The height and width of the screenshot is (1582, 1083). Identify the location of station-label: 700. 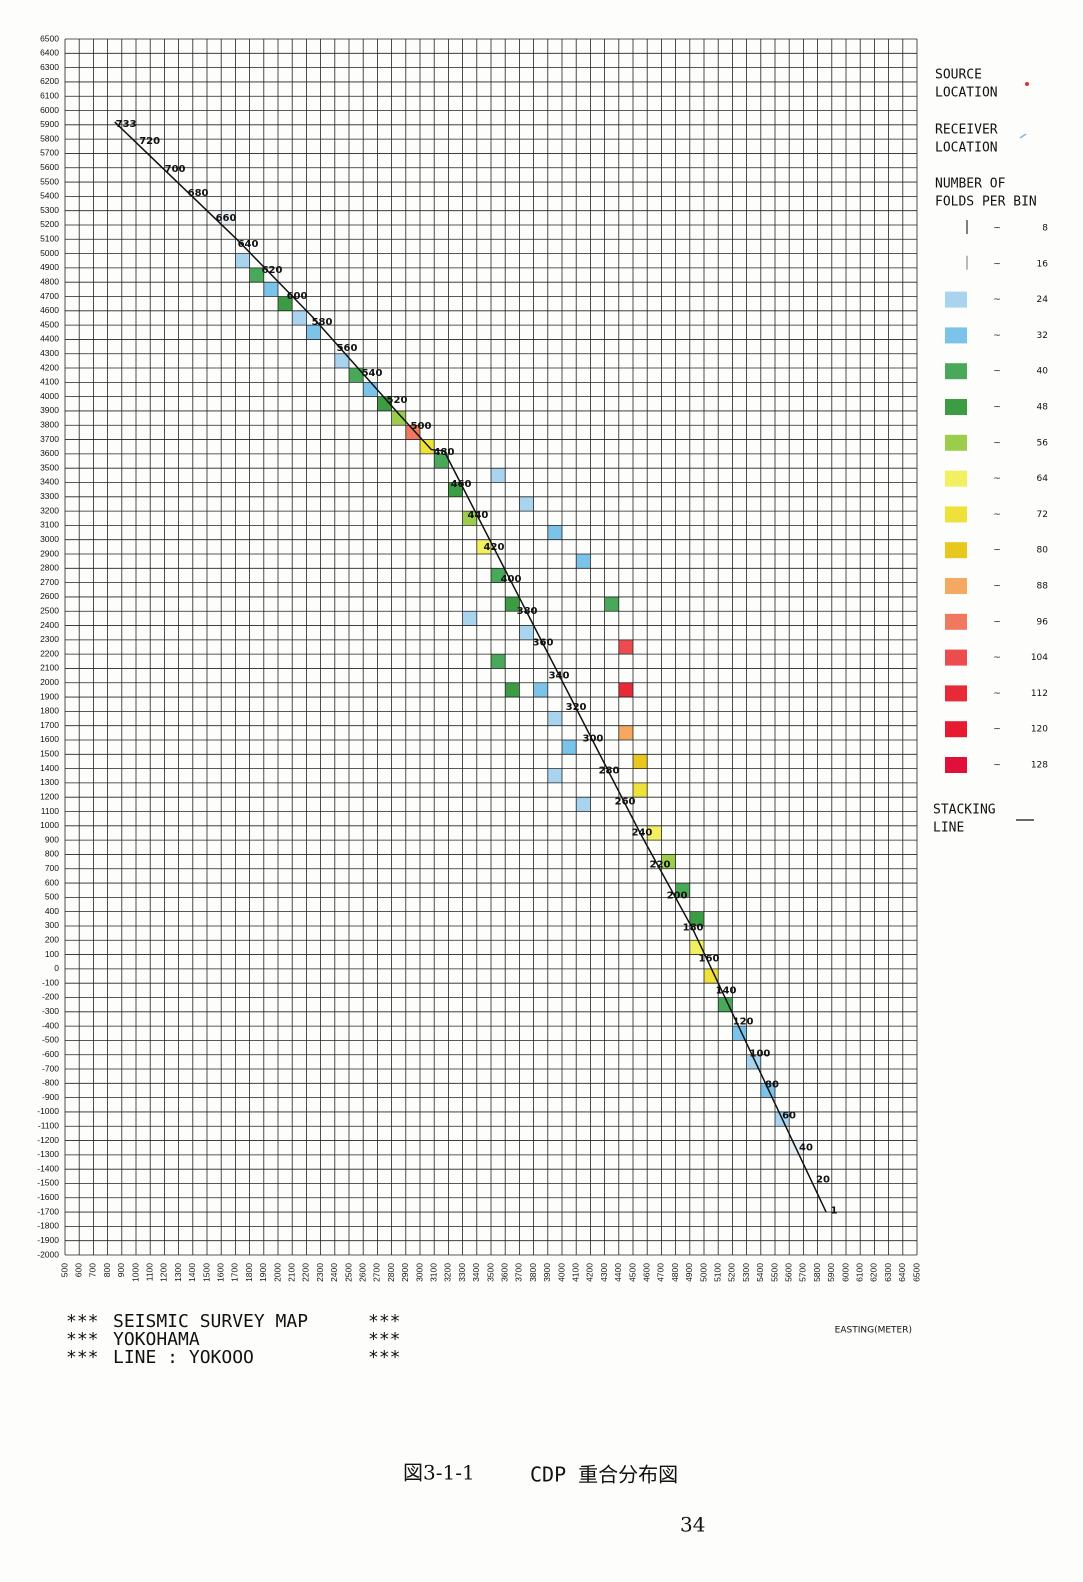
(175, 169).